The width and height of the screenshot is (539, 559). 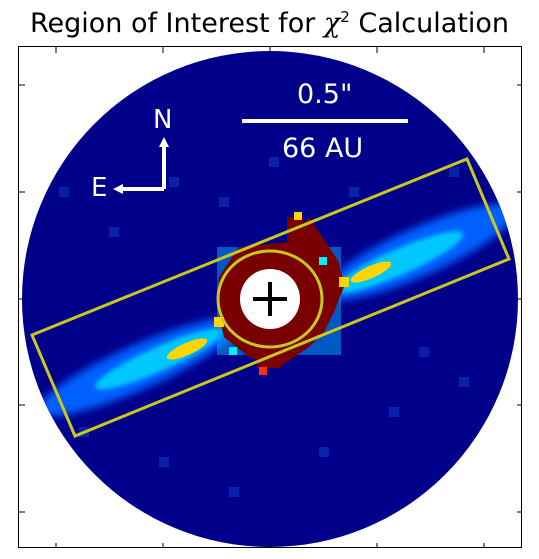 I want to click on compass-arrows, so click(x=141, y=165).